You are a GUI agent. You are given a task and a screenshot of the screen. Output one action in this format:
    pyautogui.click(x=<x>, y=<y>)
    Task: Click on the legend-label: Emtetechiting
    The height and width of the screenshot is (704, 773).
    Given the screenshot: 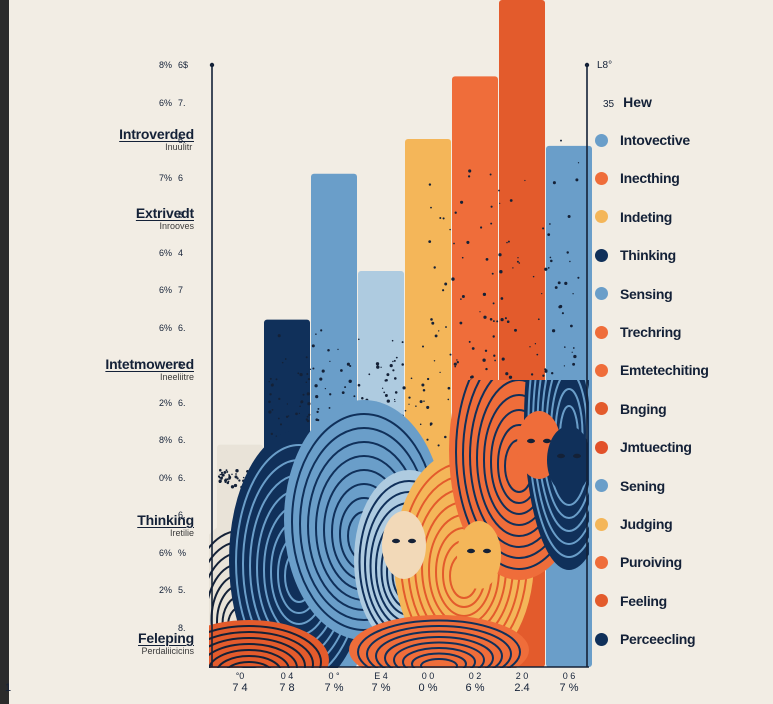 What is the action you would take?
    pyautogui.click(x=664, y=370)
    